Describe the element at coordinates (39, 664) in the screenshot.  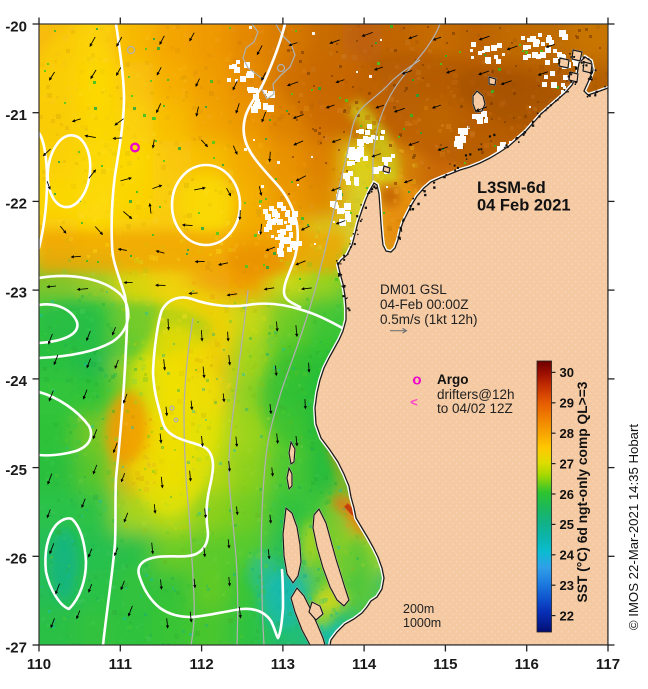
I see `svg-text: 110` at that location.